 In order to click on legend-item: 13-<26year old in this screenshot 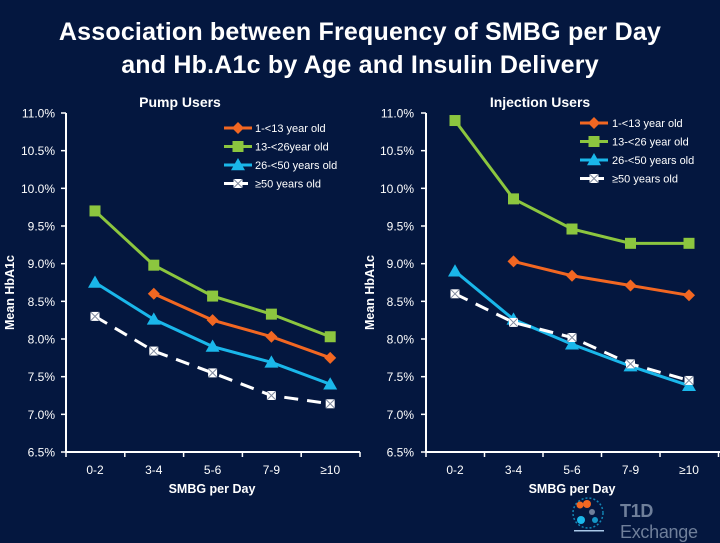, I will do `click(276, 147)`.